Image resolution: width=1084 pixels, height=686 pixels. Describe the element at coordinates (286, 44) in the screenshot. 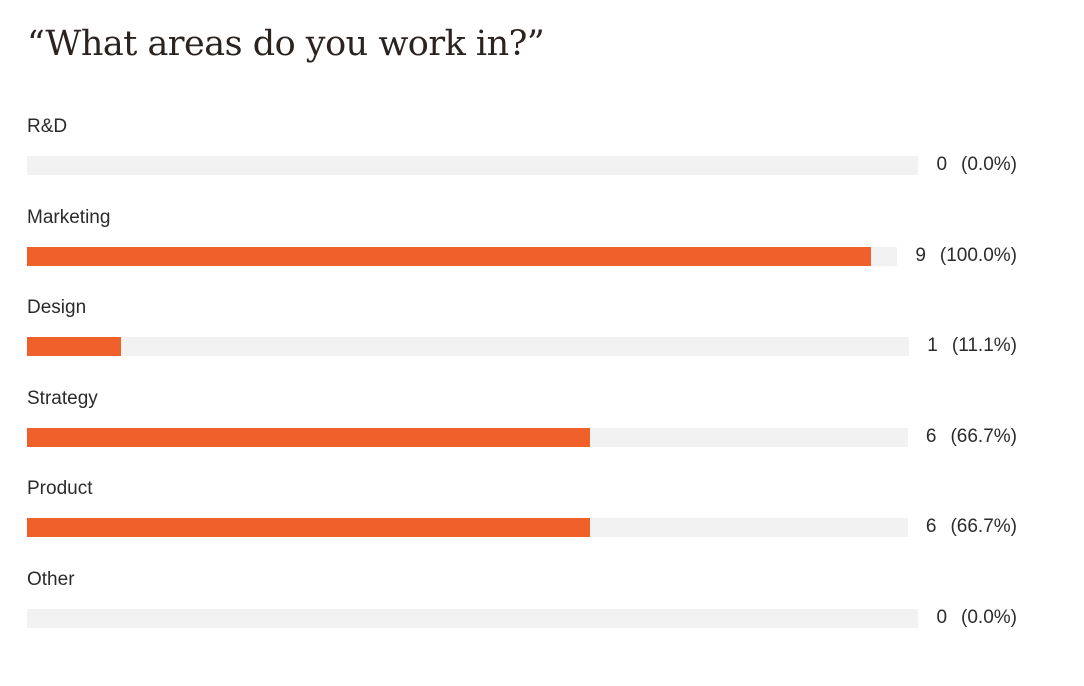

I see `page-title: “What areas do you work in?”` at that location.